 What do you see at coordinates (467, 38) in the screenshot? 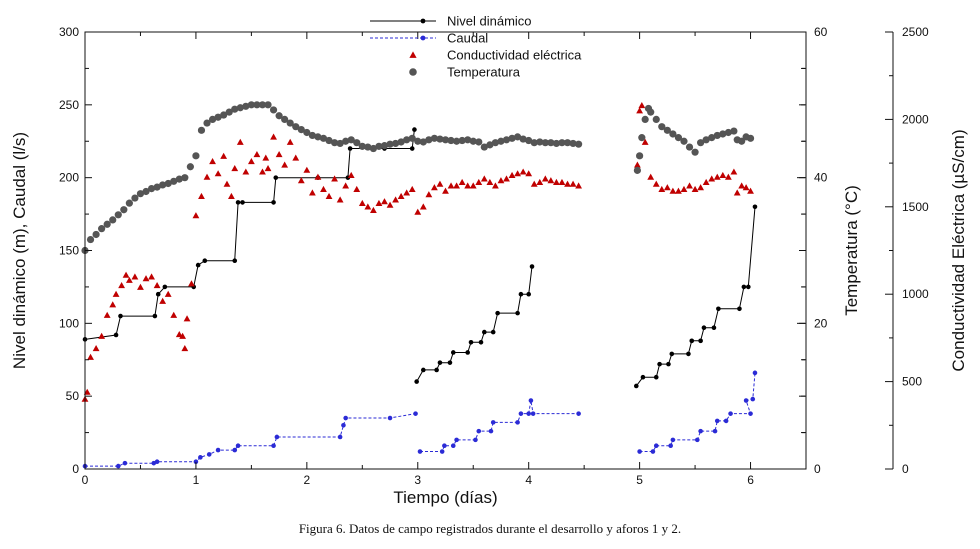
I see `legend-label-caudal: Caudal` at bounding box center [467, 38].